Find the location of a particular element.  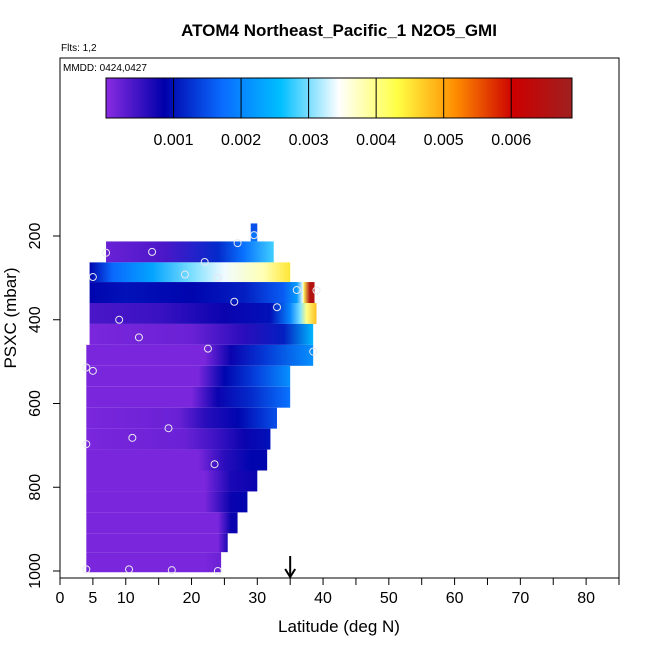

colorbar-tick-label: 0.002 is located at coordinates (241, 140).